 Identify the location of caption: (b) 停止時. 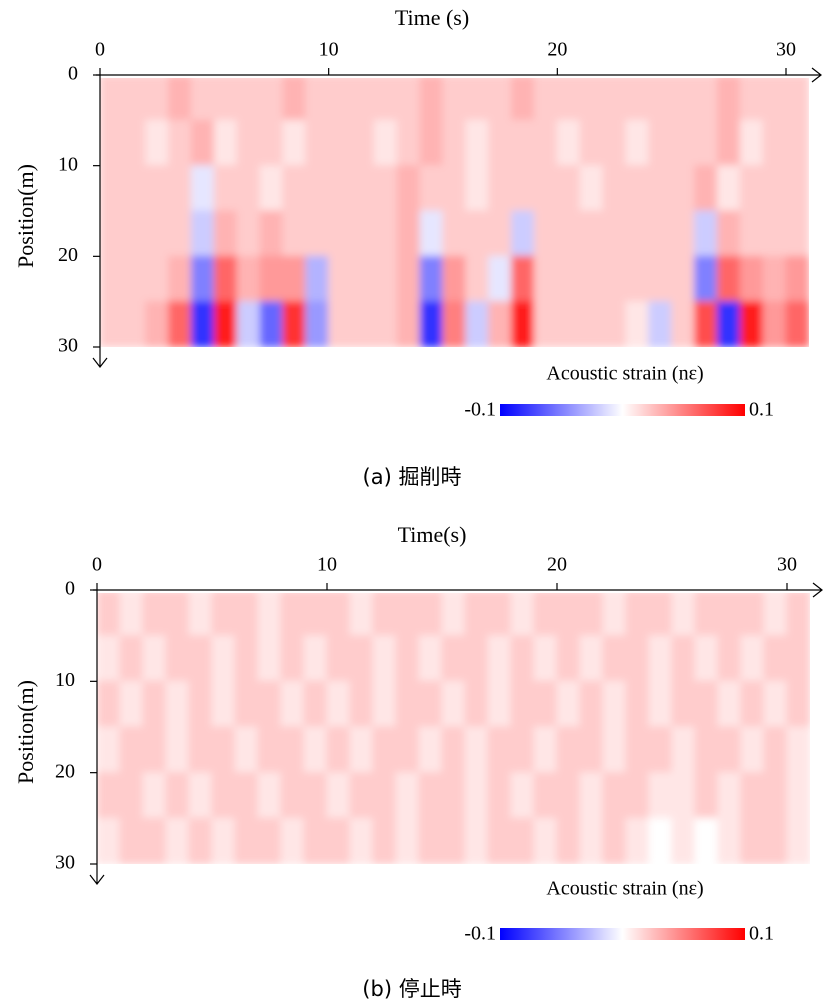
(411, 989).